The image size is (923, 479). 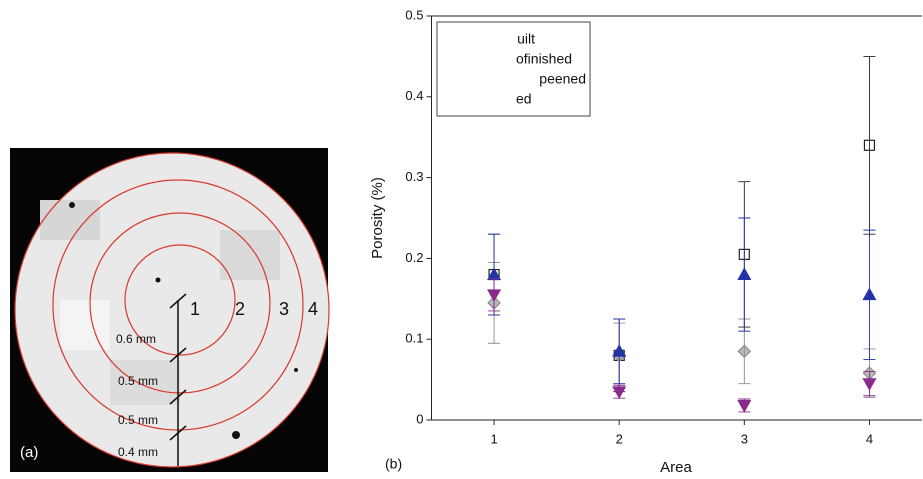 I want to click on y-axis-label: Porosity (%), so click(x=377, y=218).